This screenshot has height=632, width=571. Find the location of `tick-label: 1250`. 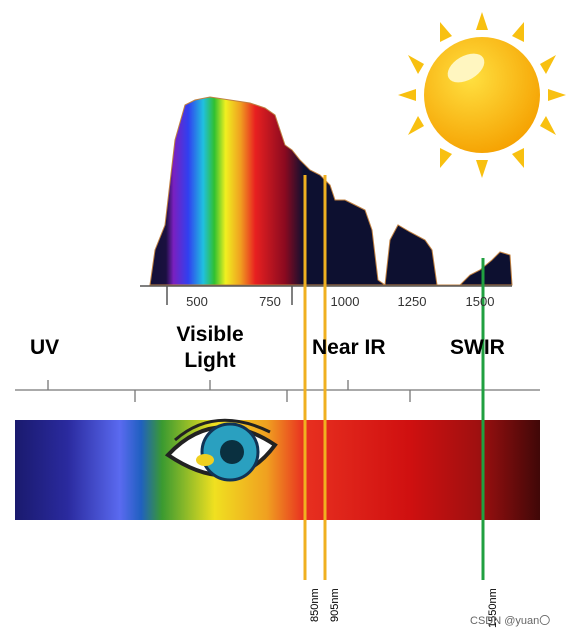

tick-label: 1250 is located at coordinates (412, 301).